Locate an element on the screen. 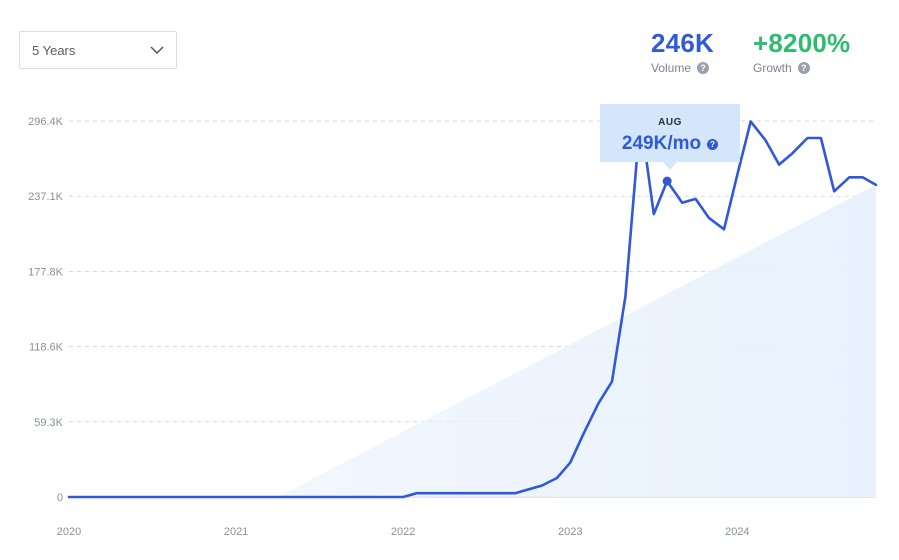 The width and height of the screenshot is (899, 560). y-tick-label: 237.1K is located at coordinates (46, 197).